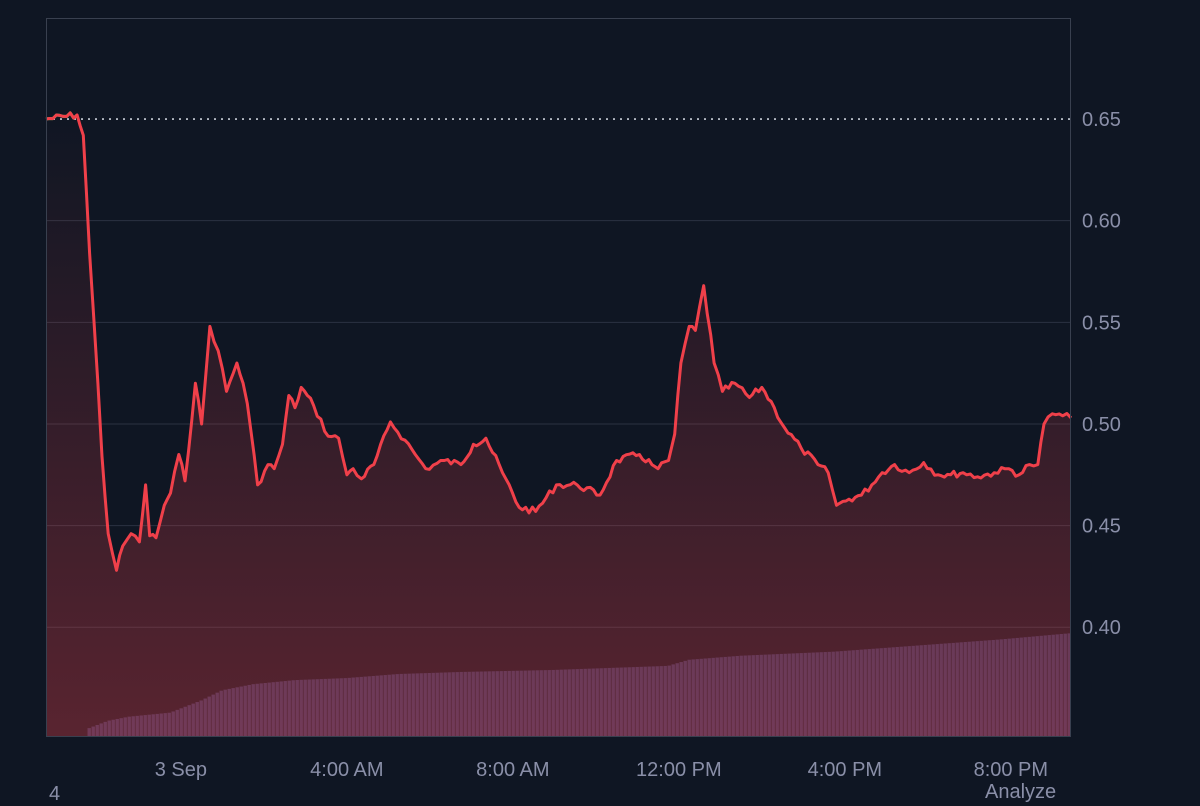 This screenshot has height=806, width=1200. I want to click on y-tick-label: 0.65, so click(1101, 120).